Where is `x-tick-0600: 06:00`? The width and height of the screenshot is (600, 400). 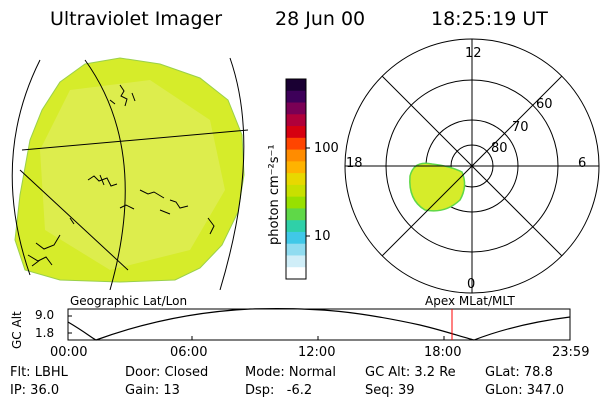
x-tick-0600: 06:00 is located at coordinates (189, 352).